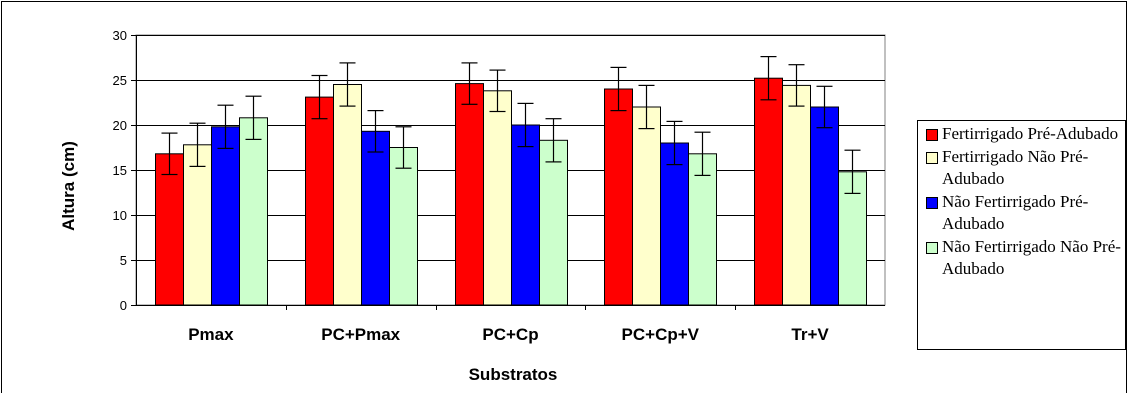 Image resolution: width=1128 pixels, height=394 pixels. What do you see at coordinates (510, 334) in the screenshot?
I see `x-category-label: PC+Cp` at bounding box center [510, 334].